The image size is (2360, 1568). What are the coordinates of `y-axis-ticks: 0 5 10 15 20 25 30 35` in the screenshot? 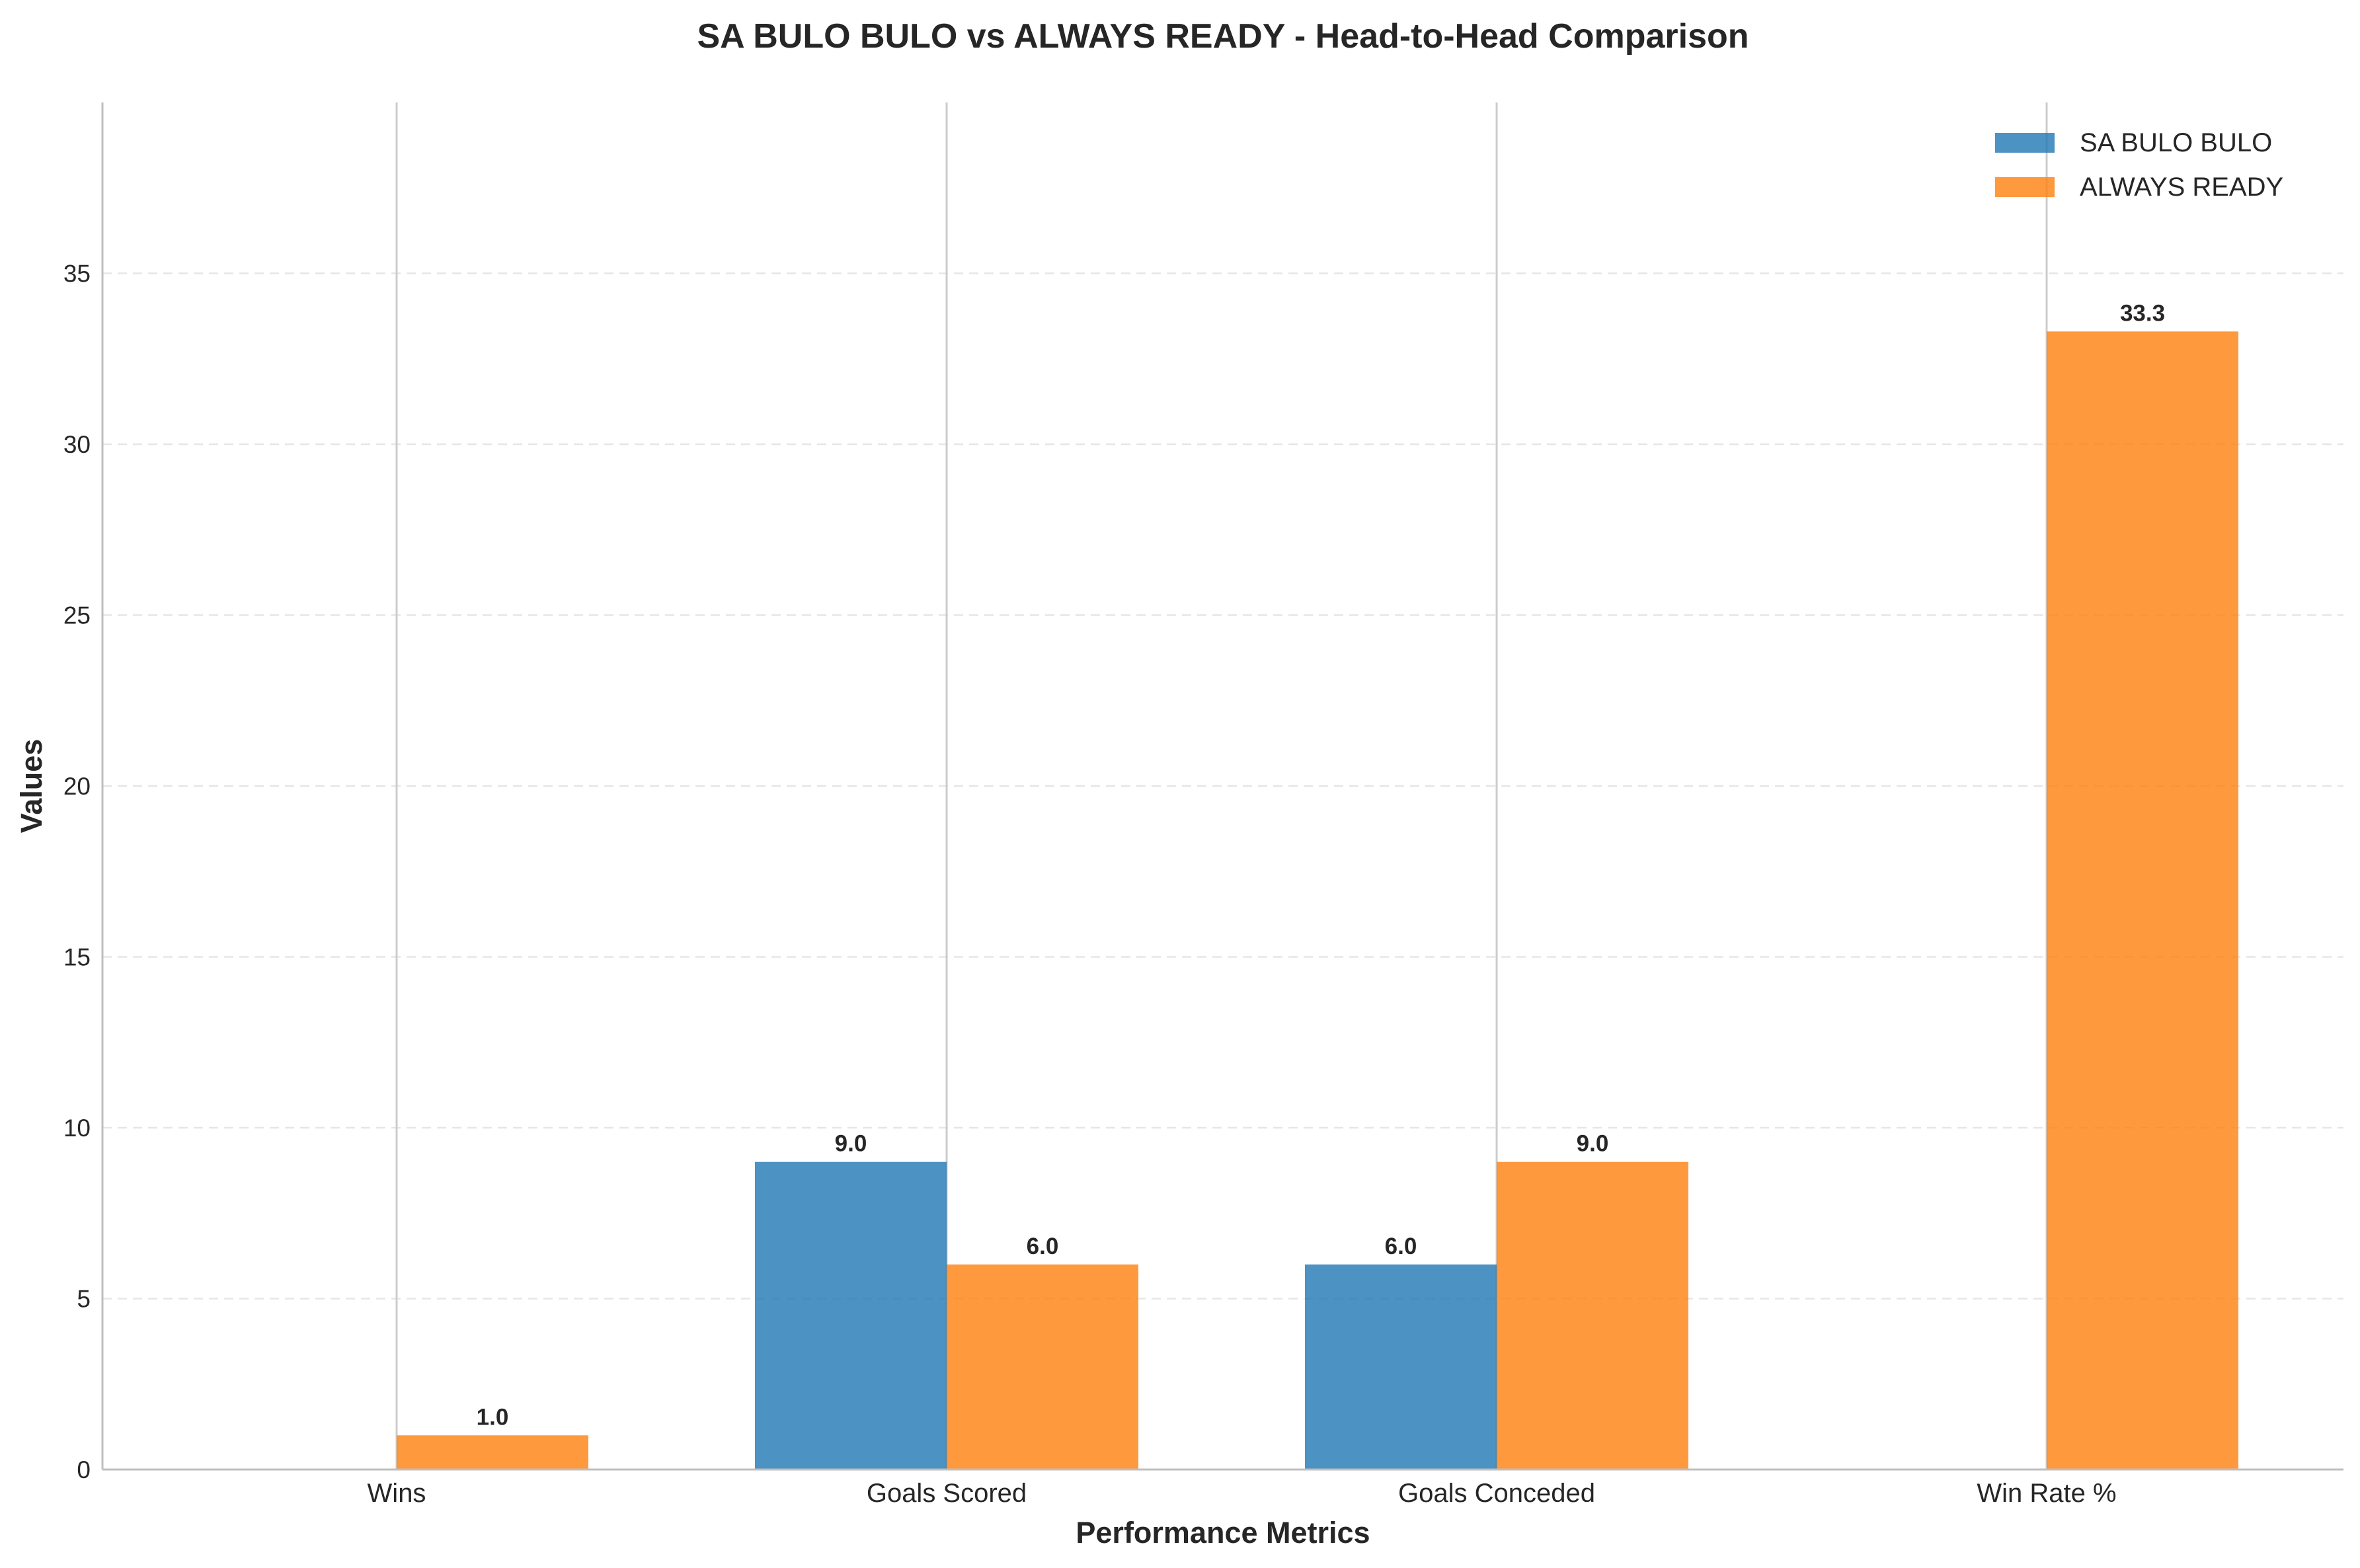 It's located at (77, 872).